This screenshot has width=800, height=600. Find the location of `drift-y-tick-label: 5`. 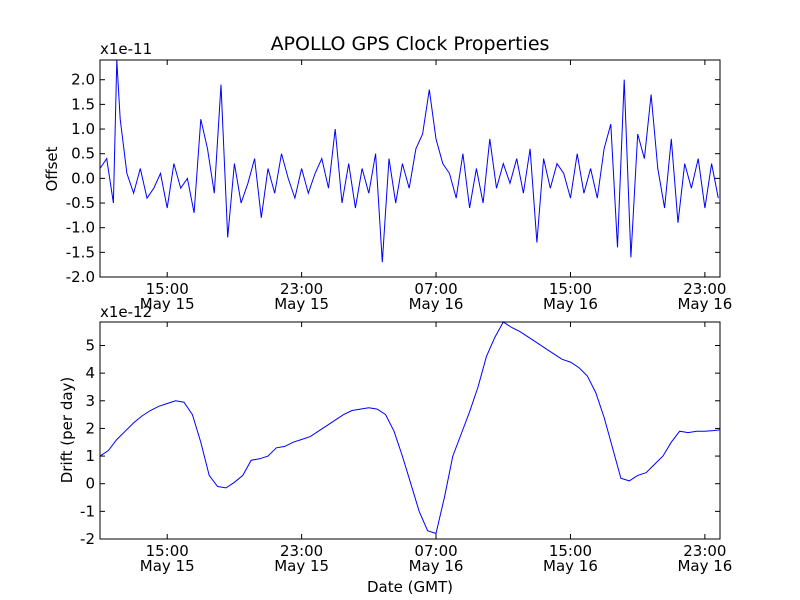

drift-y-tick-label: 5 is located at coordinates (90, 345).